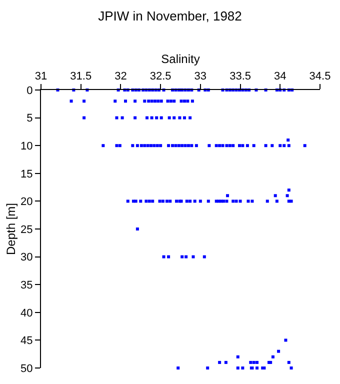  What do you see at coordinates (200, 76) in the screenshot?
I see `x-tick-label: 33` at bounding box center [200, 76].